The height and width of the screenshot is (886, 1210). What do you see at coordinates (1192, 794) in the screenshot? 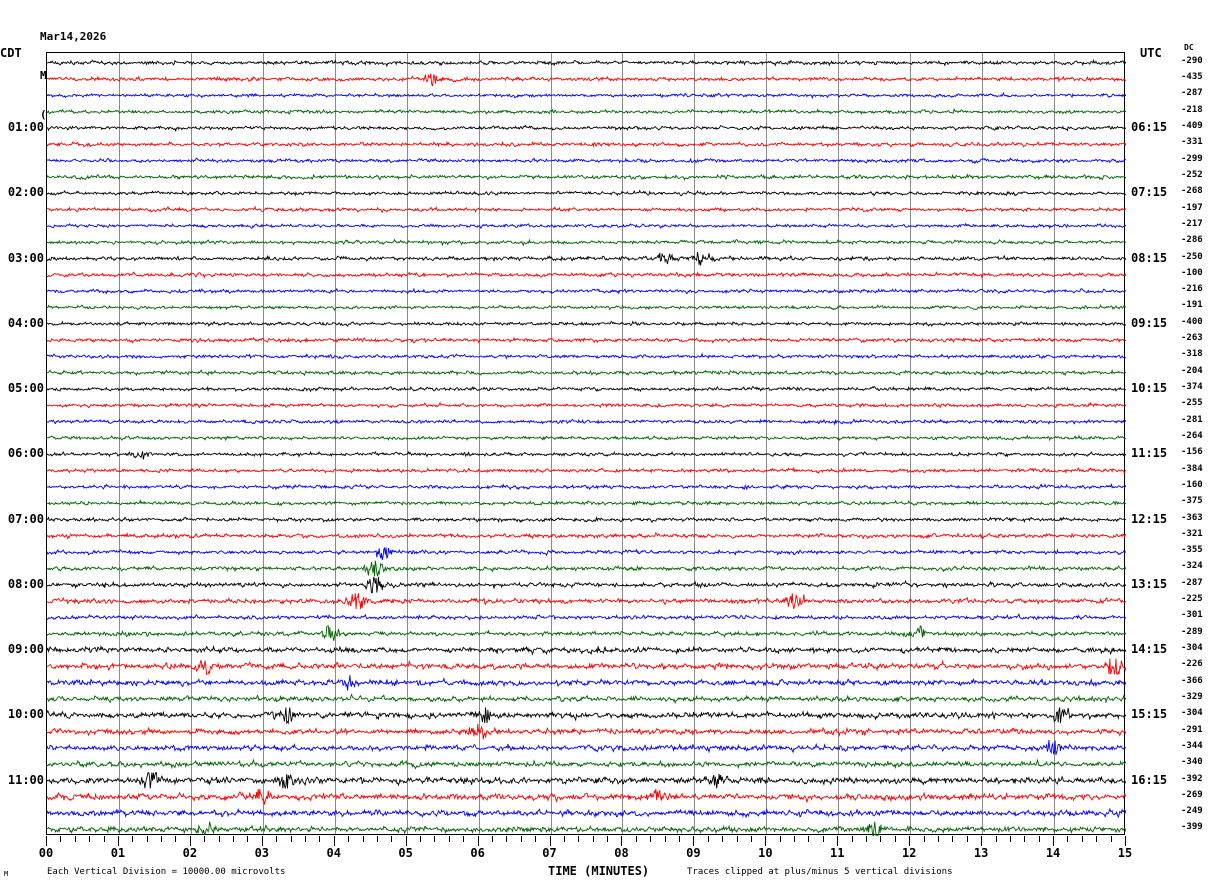
I see `dc-value-row-45: -269` at bounding box center [1192, 794].